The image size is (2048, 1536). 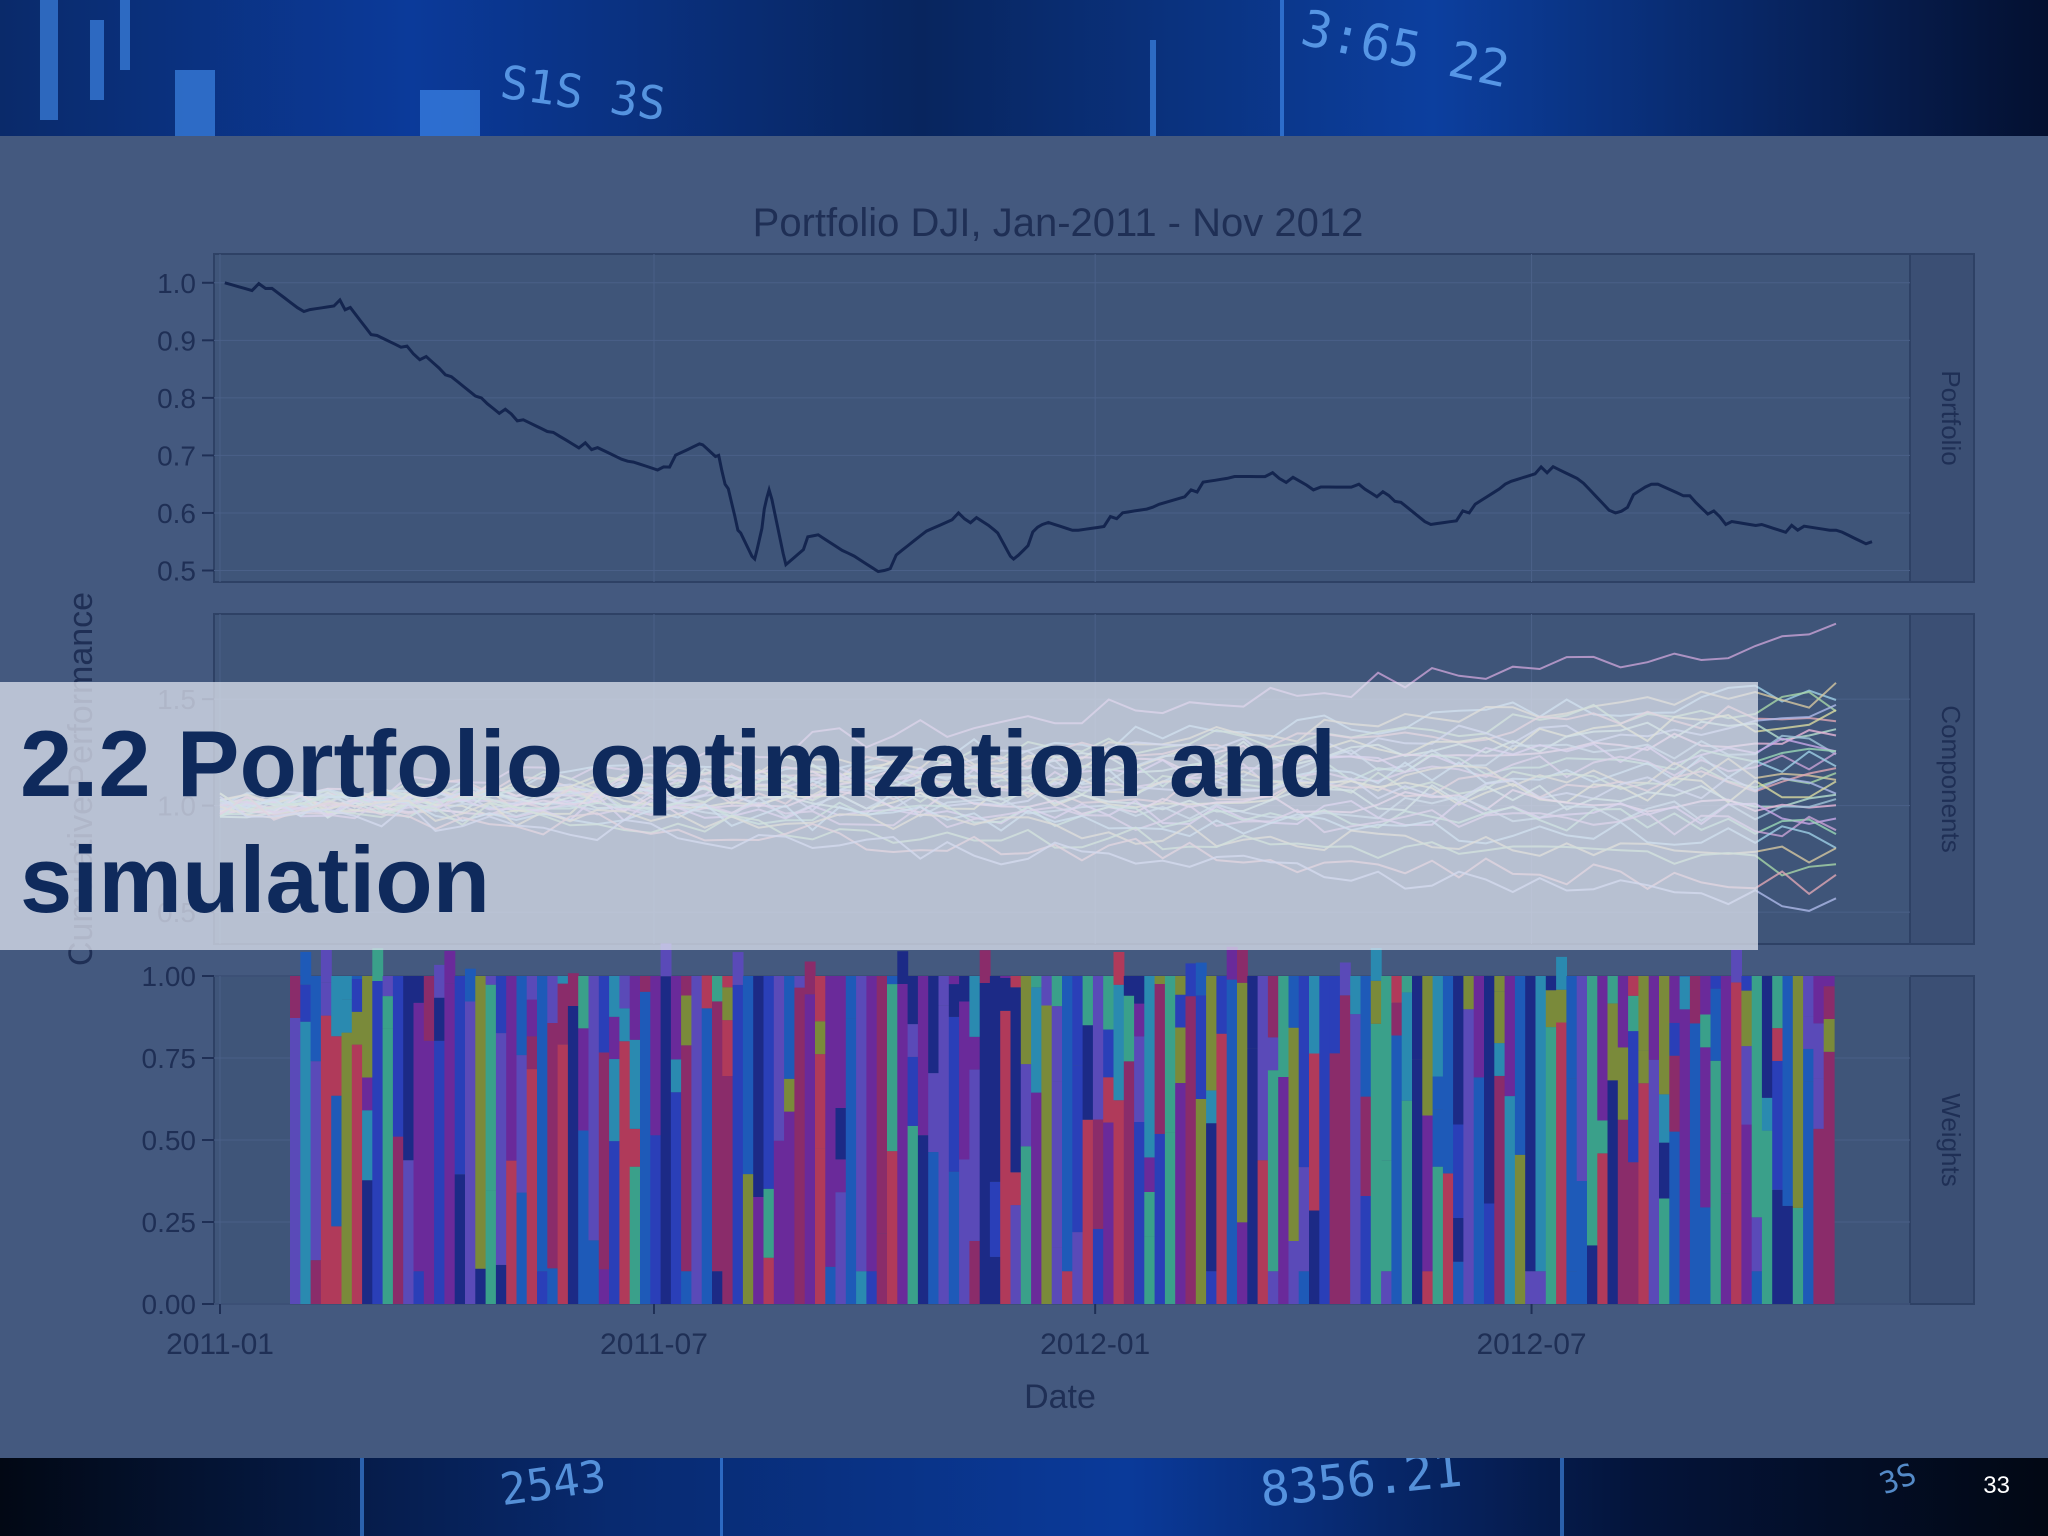 I want to click on background-ticker: 3S, so click(x=1898, y=1479).